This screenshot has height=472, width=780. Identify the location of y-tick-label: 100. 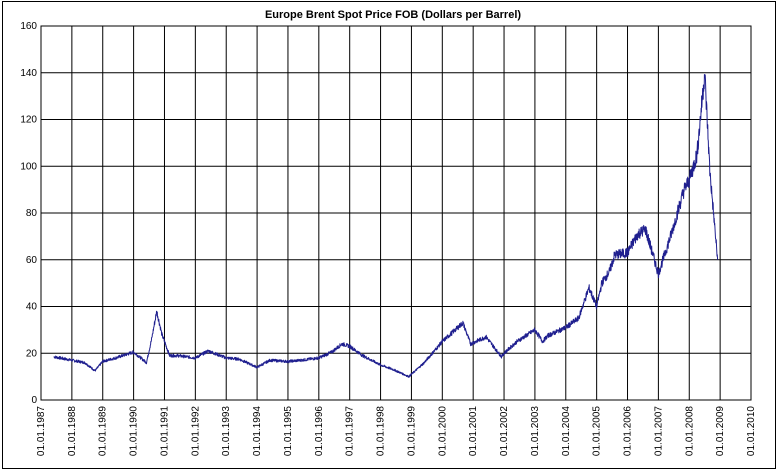
(28, 166).